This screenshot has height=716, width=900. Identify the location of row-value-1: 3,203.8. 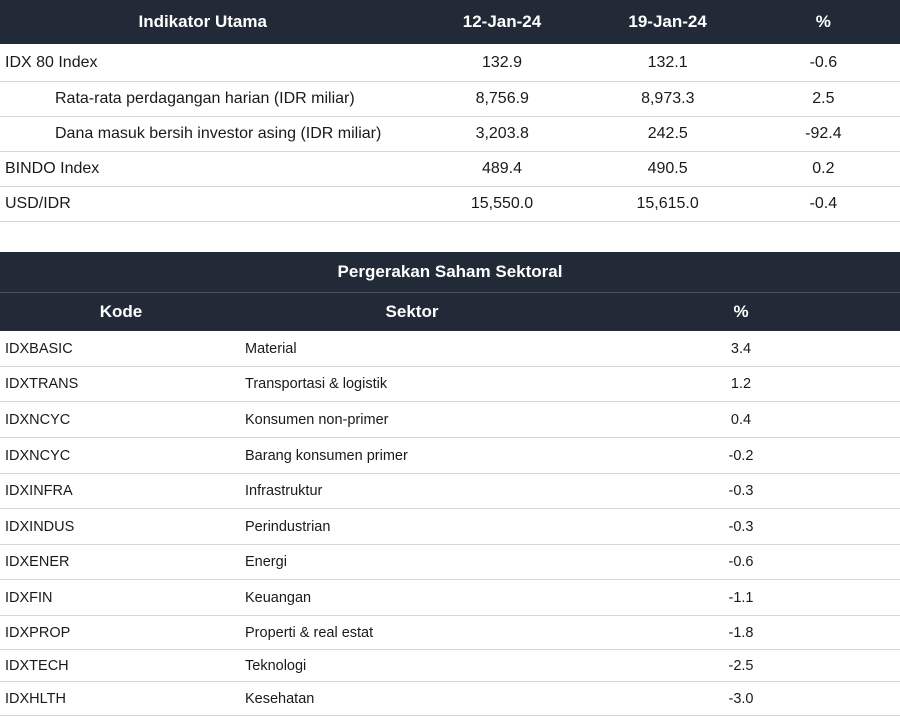
(502, 133).